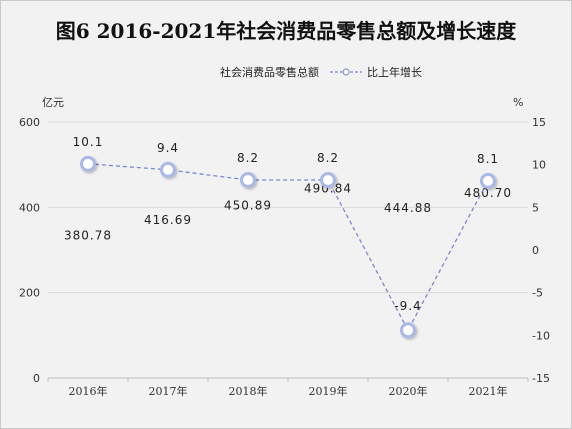  What do you see at coordinates (488, 159) in the screenshot?
I see `growth-value-label: 8.1` at bounding box center [488, 159].